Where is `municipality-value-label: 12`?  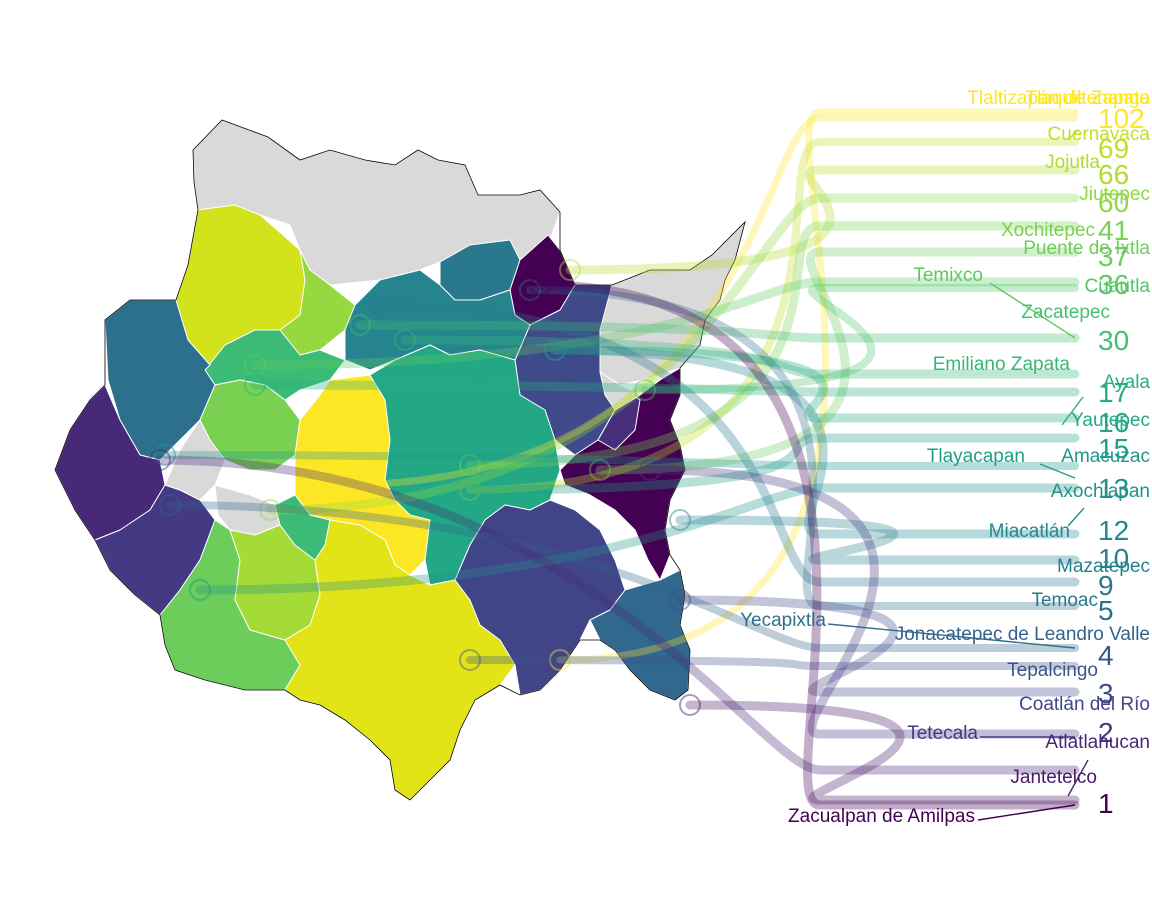
municipality-value-label: 12 is located at coordinates (1113, 530).